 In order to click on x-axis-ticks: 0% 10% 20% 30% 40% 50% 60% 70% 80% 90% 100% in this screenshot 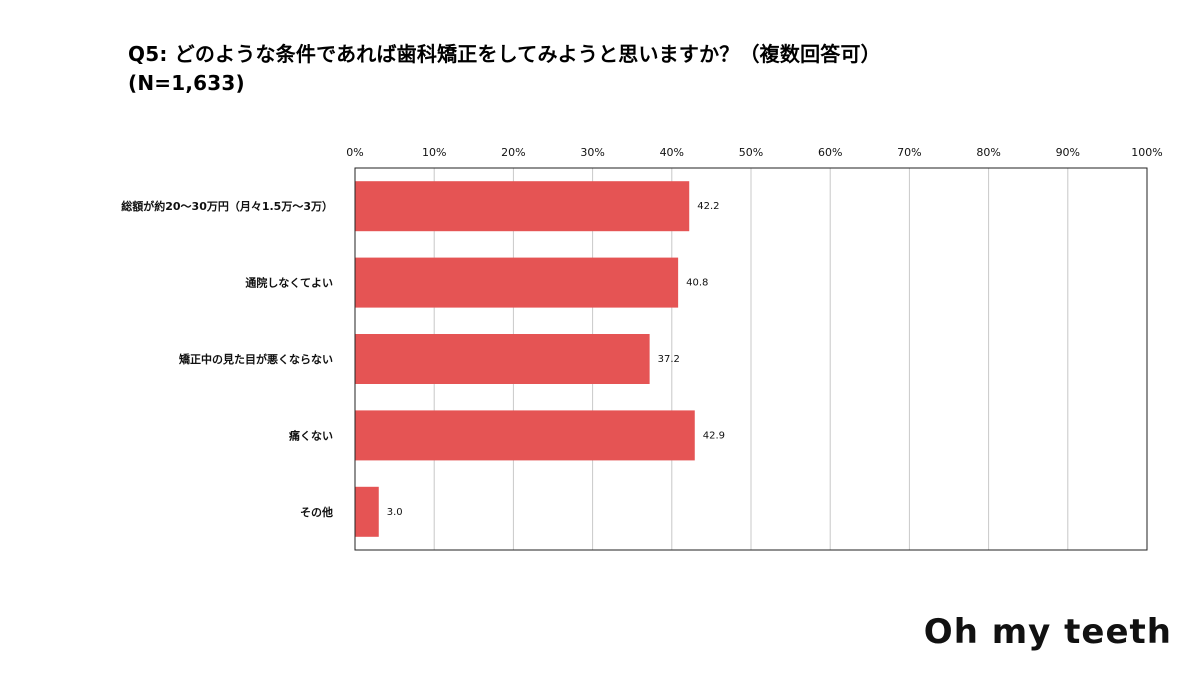, I will do `click(754, 152)`.